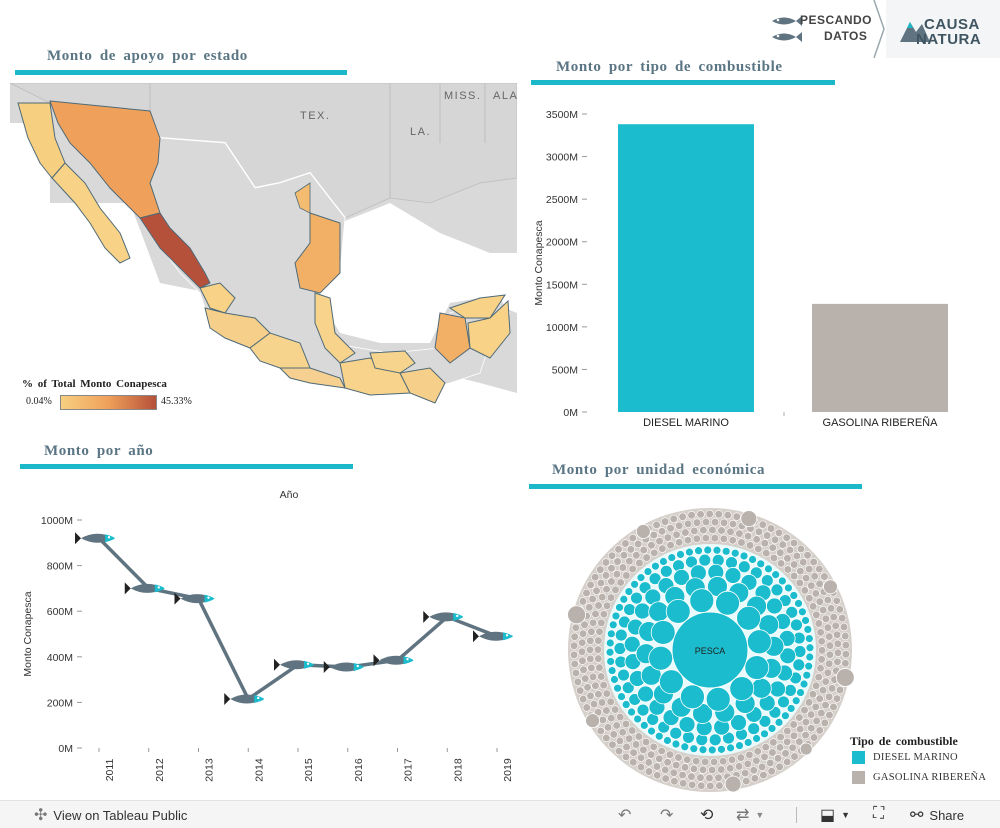  I want to click on fish-point-marker, so click(393, 660).